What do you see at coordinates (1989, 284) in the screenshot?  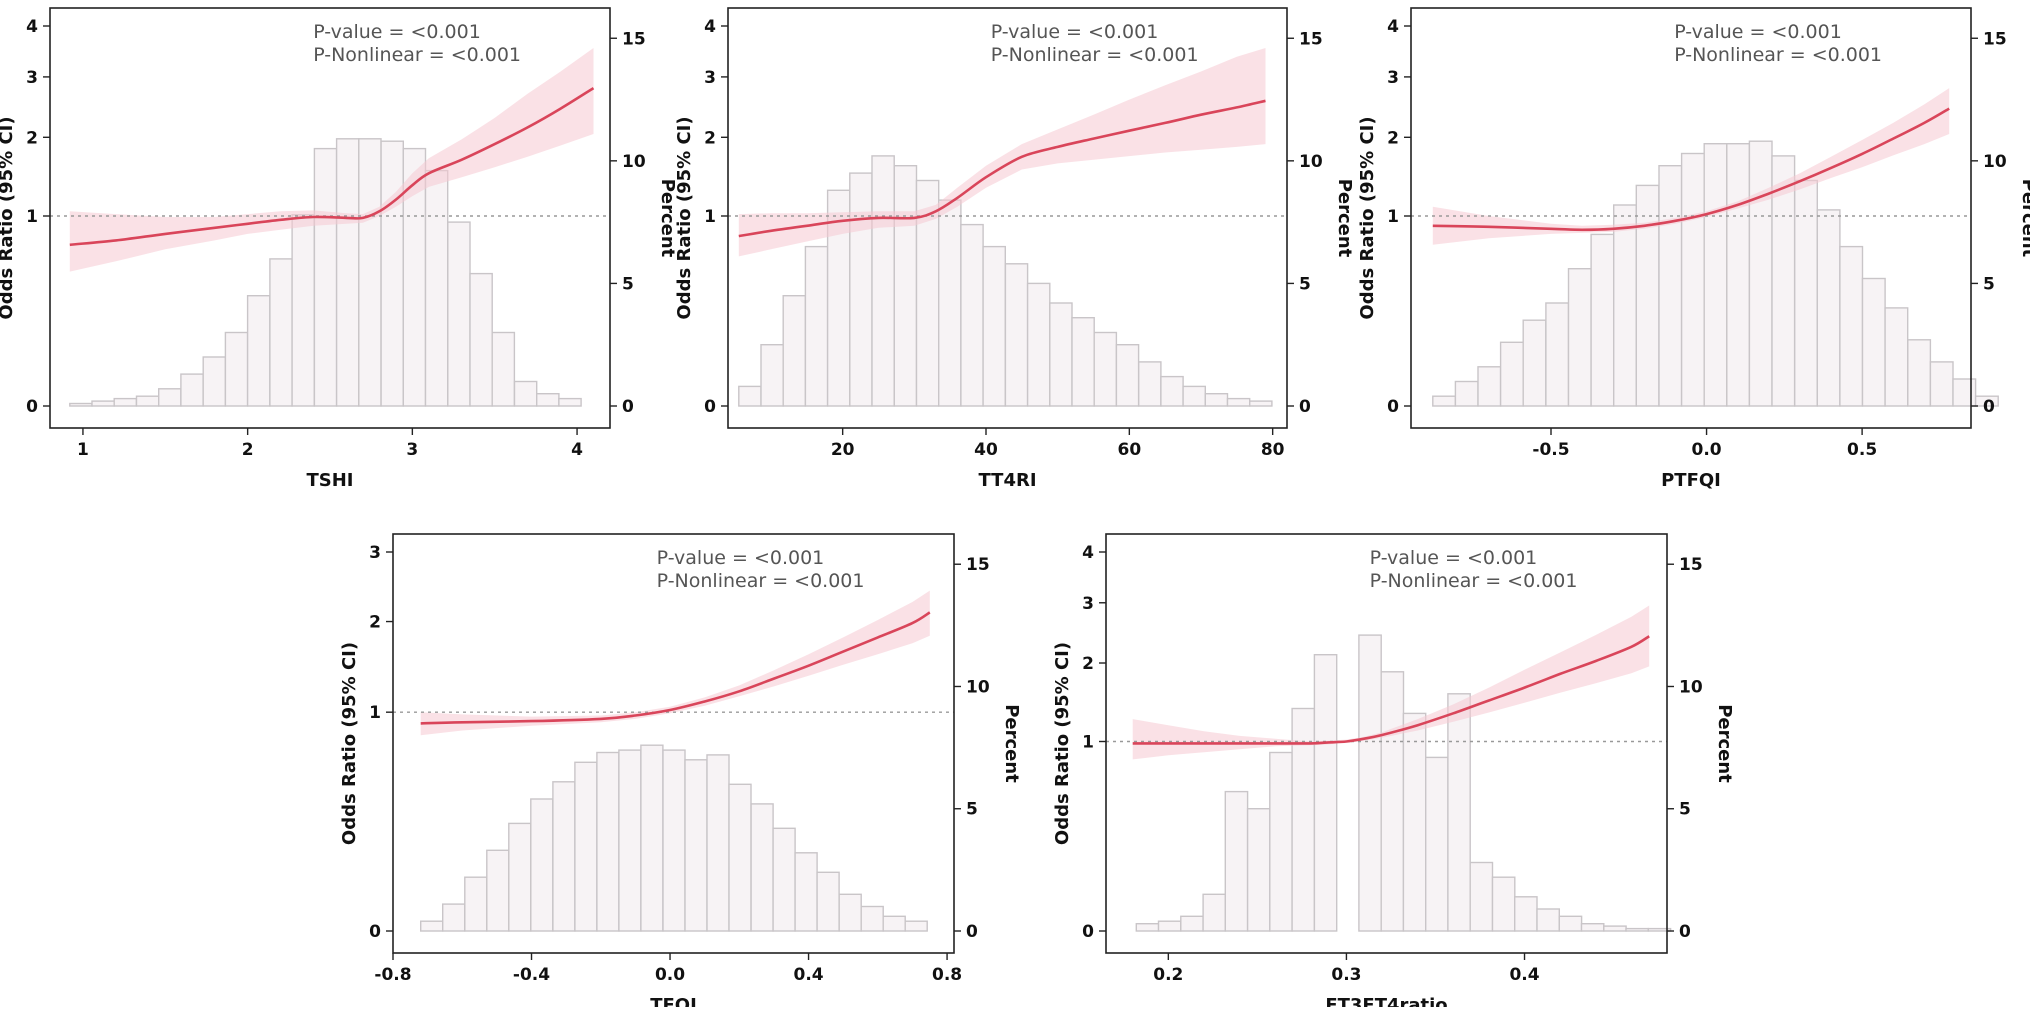 I see `y2-tick-label: 5` at bounding box center [1989, 284].